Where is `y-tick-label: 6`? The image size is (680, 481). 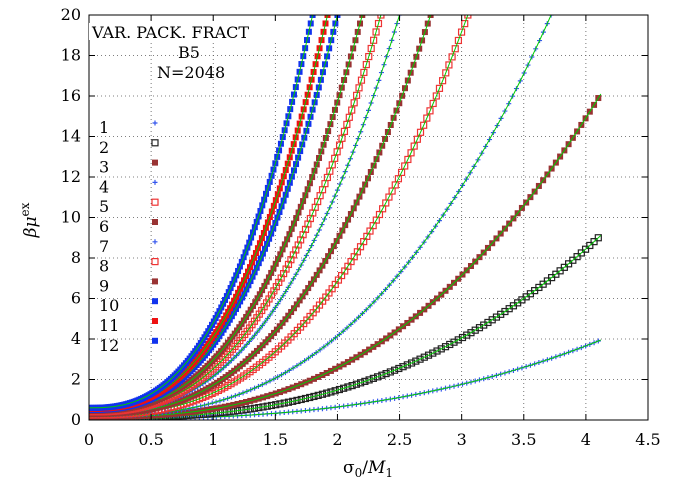 y-tick-label: 6 is located at coordinates (76, 298).